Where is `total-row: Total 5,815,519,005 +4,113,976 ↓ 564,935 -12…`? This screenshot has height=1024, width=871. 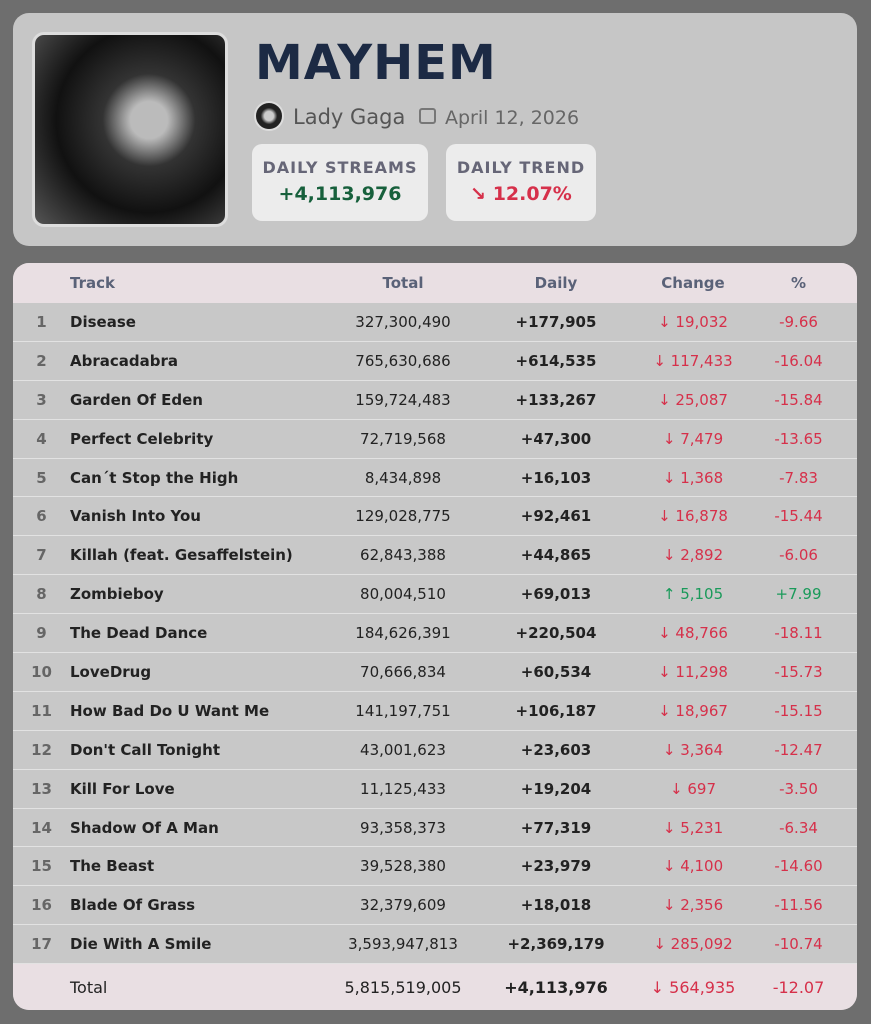
total-row: Total 5,815,519,005 +4,113,976 ↓ 564,935 -12… is located at coordinates (435, 987).